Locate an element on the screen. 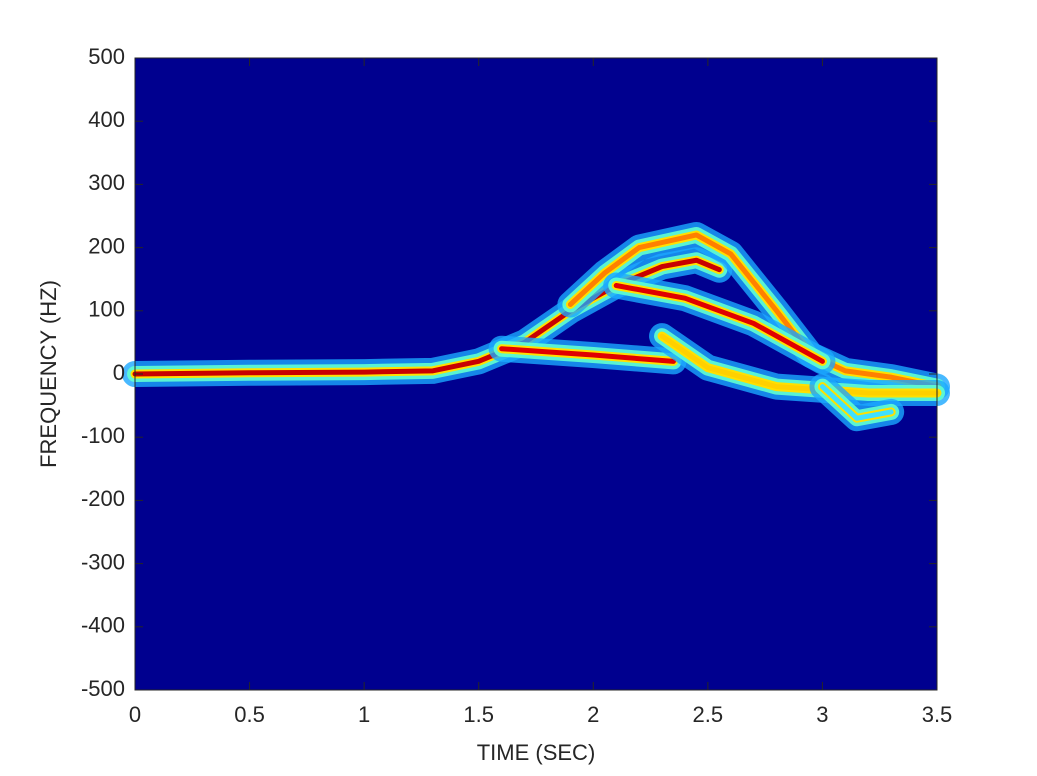 The height and width of the screenshot is (776, 1037). y-tick-label: -500 is located at coordinates (103, 688).